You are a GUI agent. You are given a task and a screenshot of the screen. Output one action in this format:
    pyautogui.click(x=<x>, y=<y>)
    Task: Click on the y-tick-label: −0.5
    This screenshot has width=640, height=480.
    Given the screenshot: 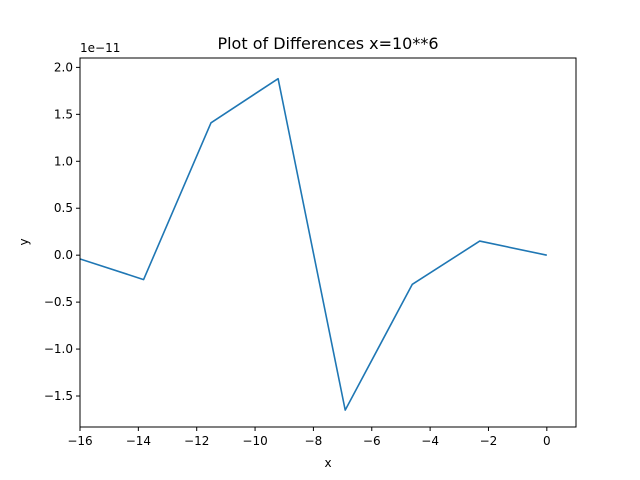 What is the action you would take?
    pyautogui.click(x=58, y=302)
    